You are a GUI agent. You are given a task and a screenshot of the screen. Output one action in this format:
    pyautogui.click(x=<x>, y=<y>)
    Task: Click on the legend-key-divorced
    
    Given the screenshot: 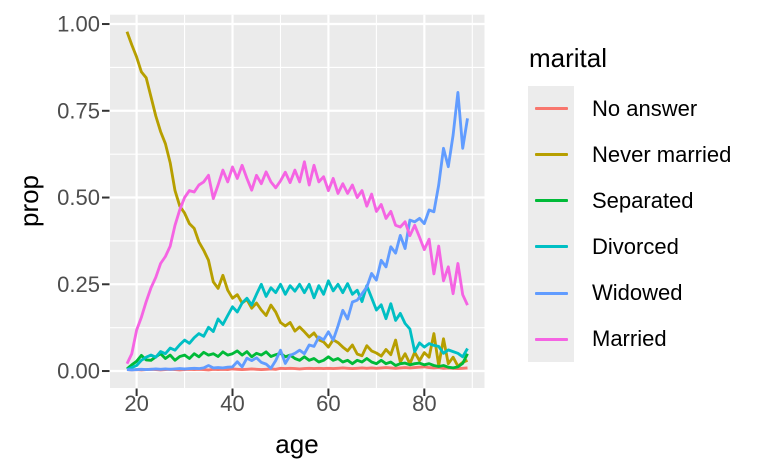 What is the action you would take?
    pyautogui.click(x=551, y=246)
    